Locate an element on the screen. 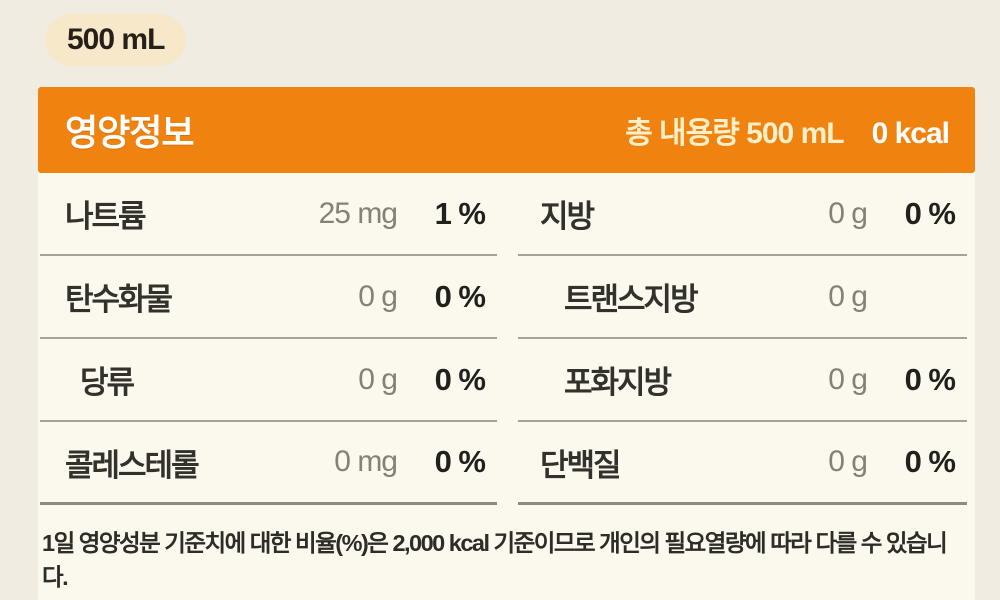 This screenshot has width=1000, height=600. nutrient-name: 당류 is located at coordinates (107, 382).